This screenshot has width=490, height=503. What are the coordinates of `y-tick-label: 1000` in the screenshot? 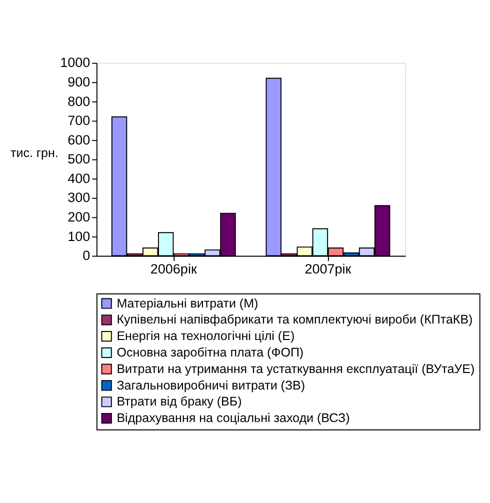 It's located at (75, 62).